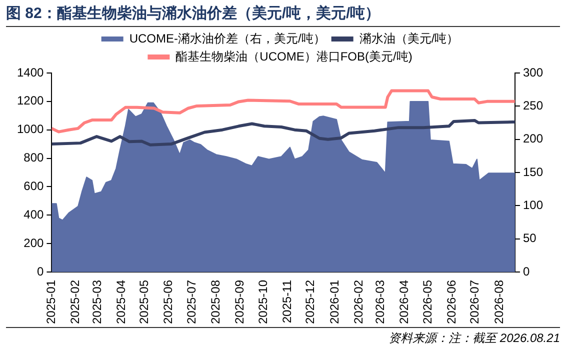 The image size is (566, 360). Describe the element at coordinates (380, 302) in the screenshot. I see `x-tick-label: 2026-03` at that location.